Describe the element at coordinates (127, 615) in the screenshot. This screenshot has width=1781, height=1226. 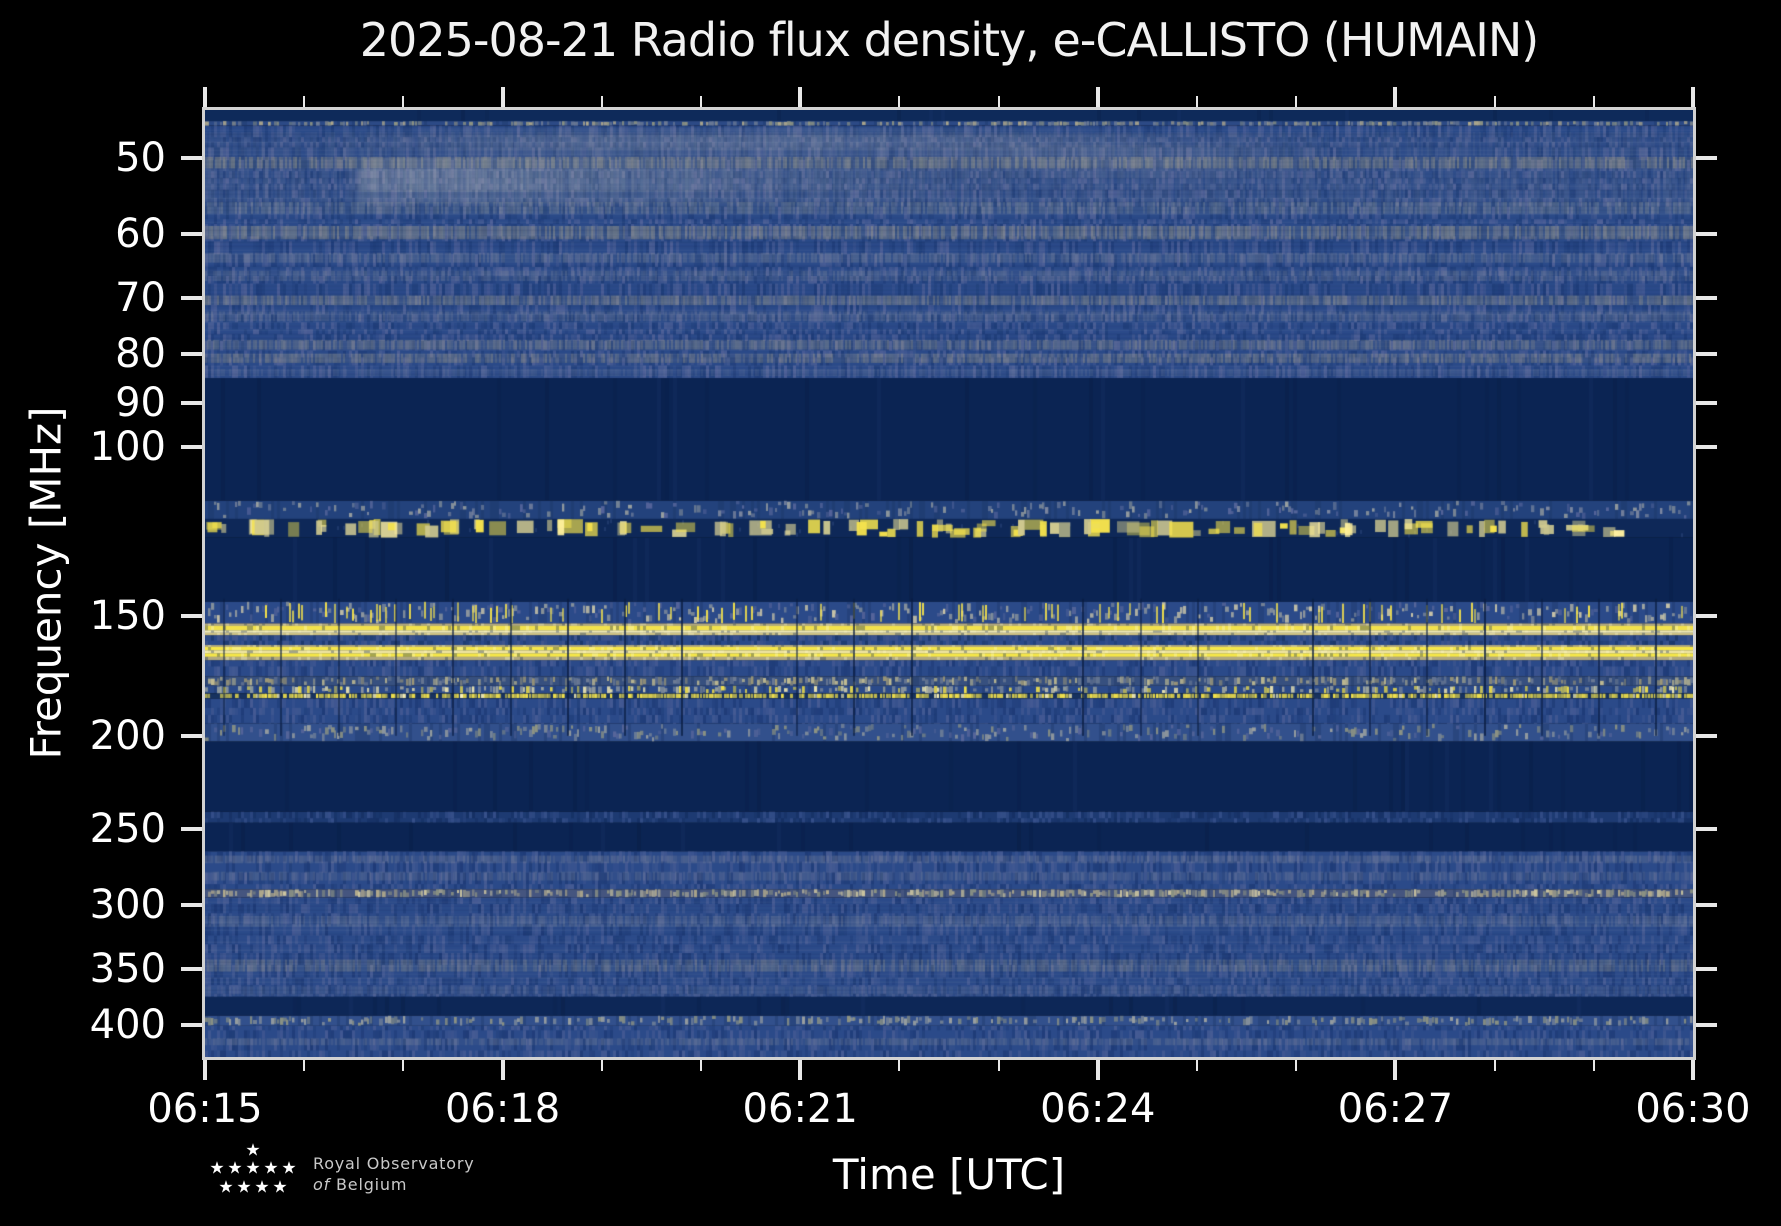
I see `y-tick-label: 150` at that location.